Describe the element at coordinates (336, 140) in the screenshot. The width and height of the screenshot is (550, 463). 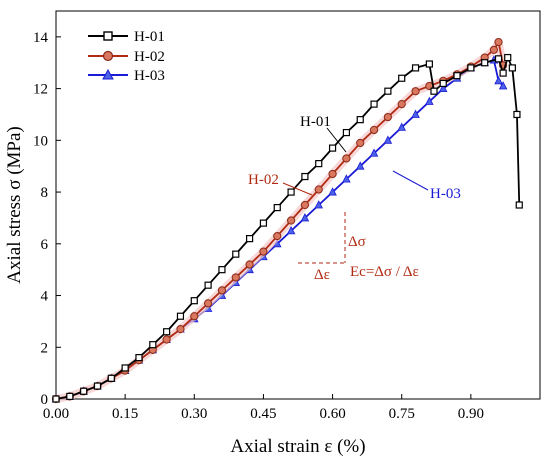
I see `h01-pointer` at that location.